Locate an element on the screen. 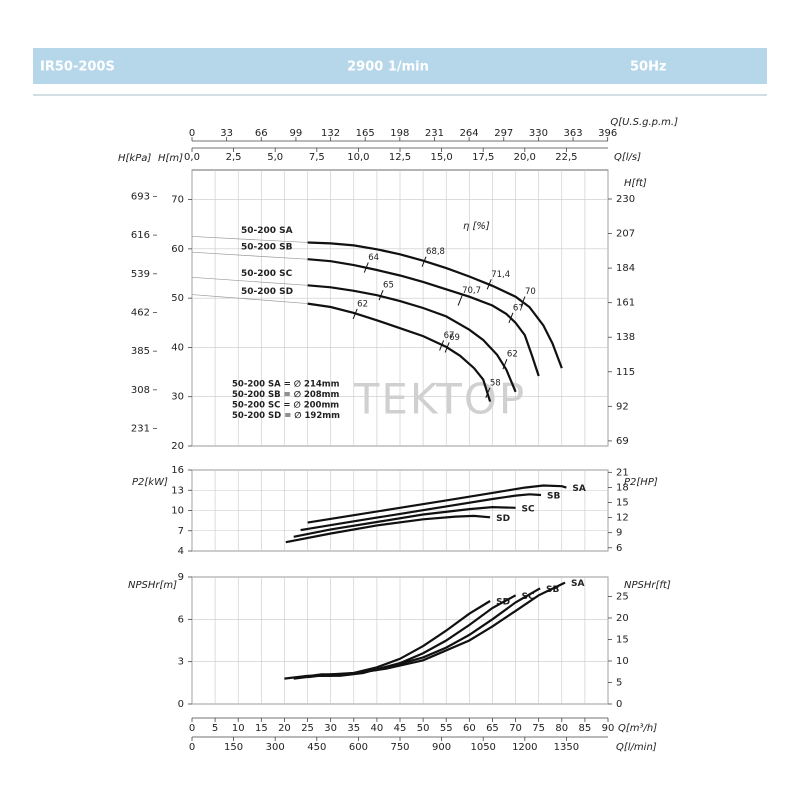 The width and height of the screenshot is (800, 800). top-tick-label: 12,5 is located at coordinates (400, 157).